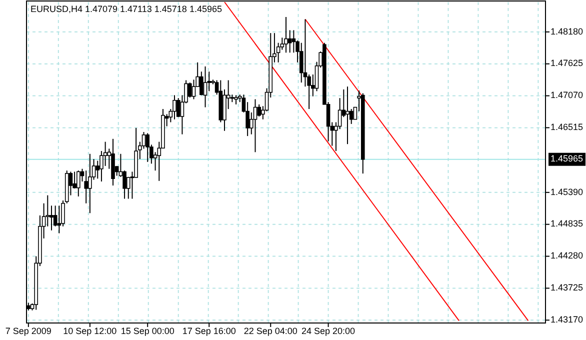  I want to click on x-tick-label: 10 Sep 12:00, so click(90, 331).